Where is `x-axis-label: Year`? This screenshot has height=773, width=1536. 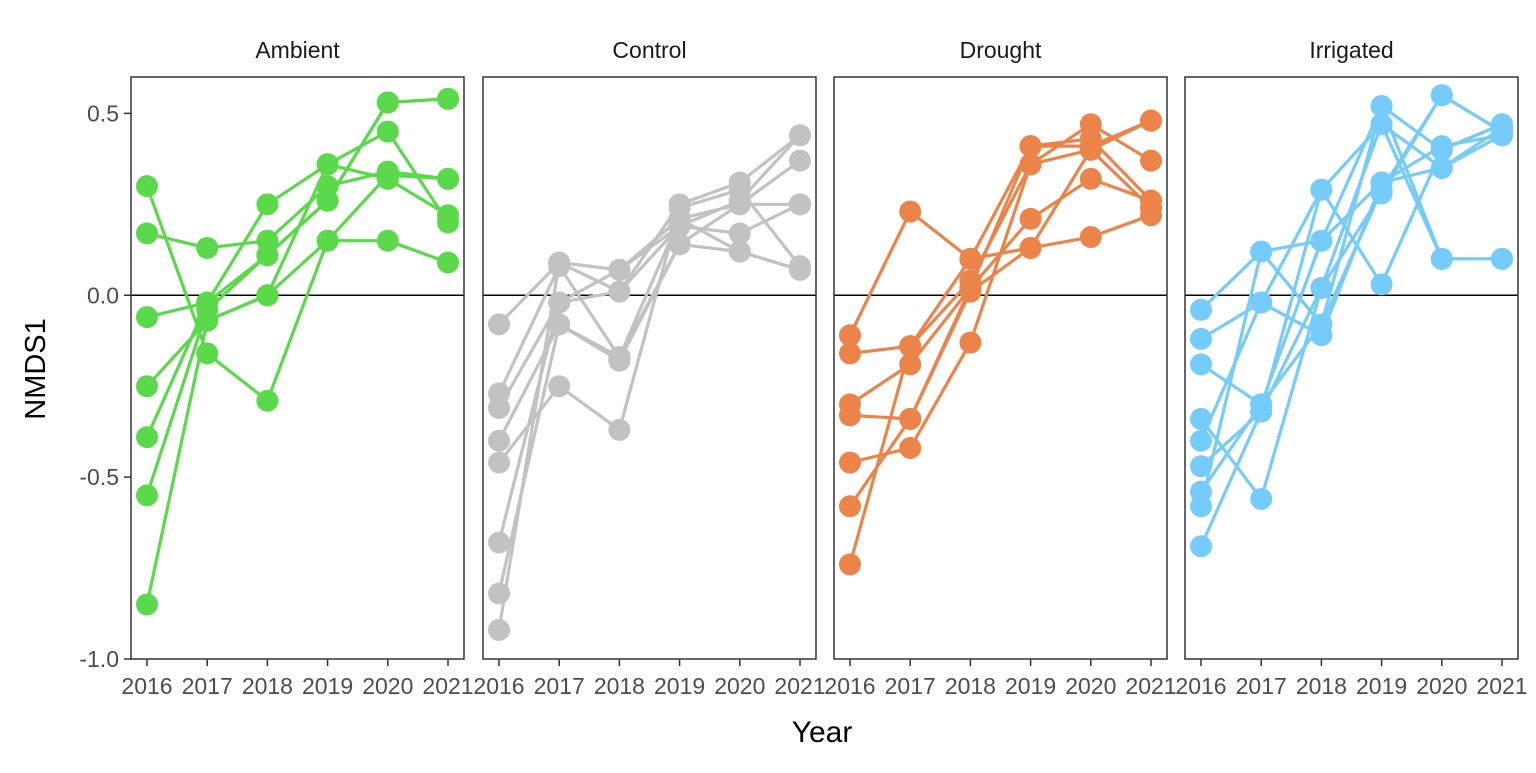 x-axis-label: Year is located at coordinates (822, 732).